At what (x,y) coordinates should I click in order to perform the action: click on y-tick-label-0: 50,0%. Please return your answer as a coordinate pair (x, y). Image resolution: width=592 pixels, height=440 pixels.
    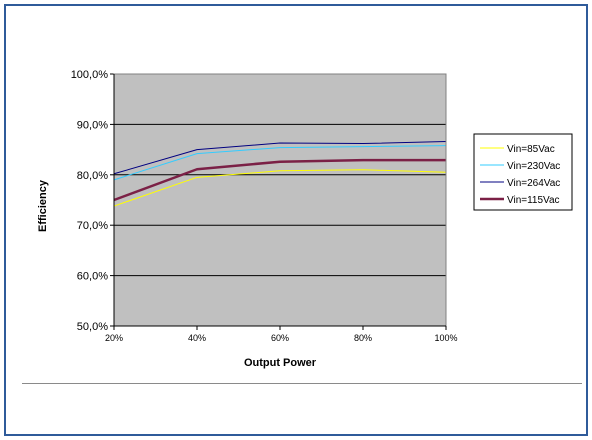
    Looking at the image, I should click on (92, 327).